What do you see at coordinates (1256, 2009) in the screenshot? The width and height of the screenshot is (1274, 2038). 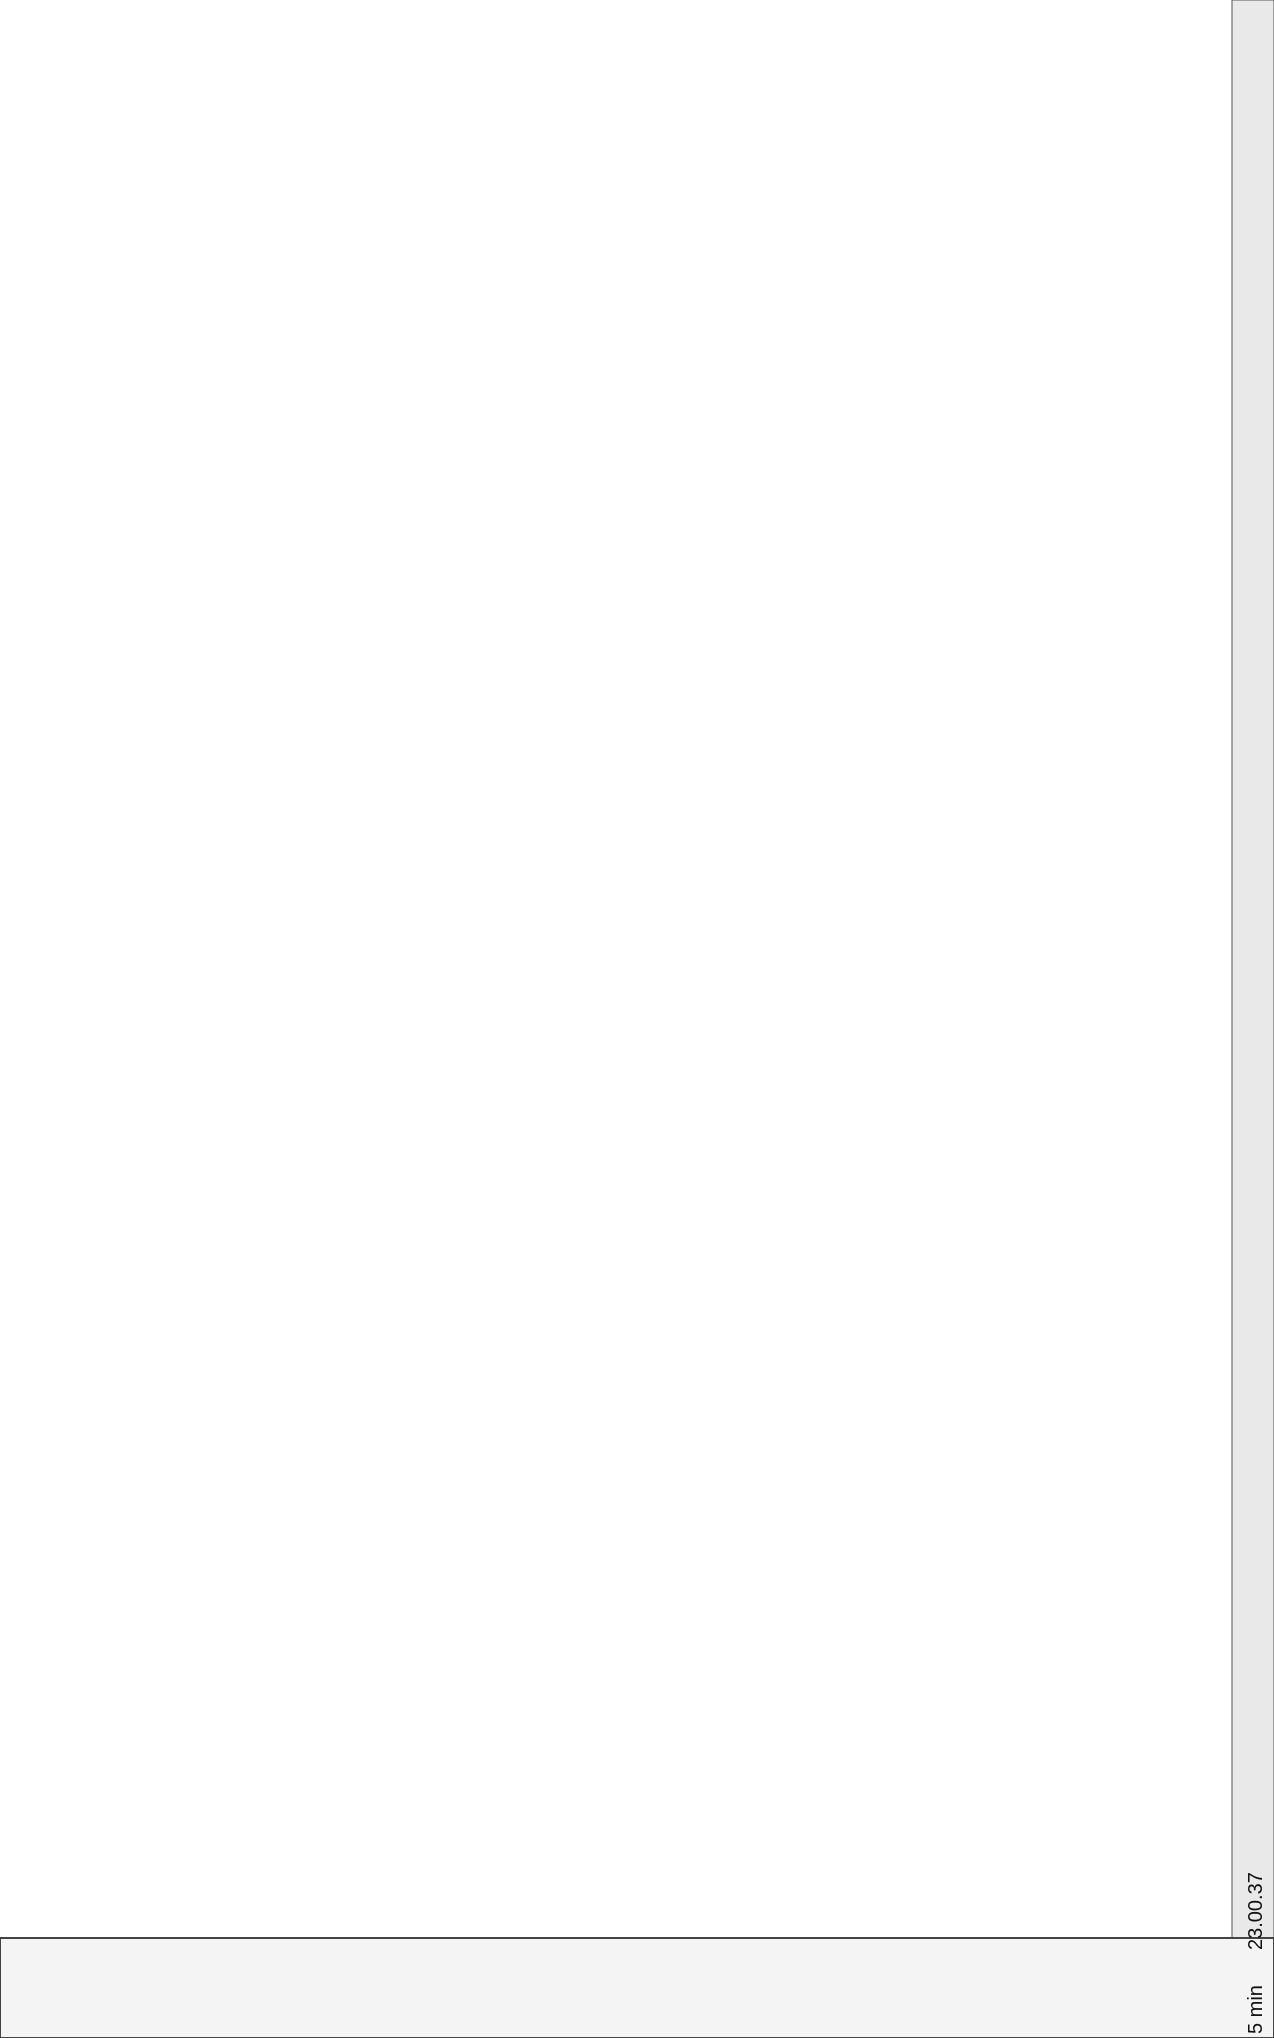 I see `window-length: 5 min` at bounding box center [1256, 2009].